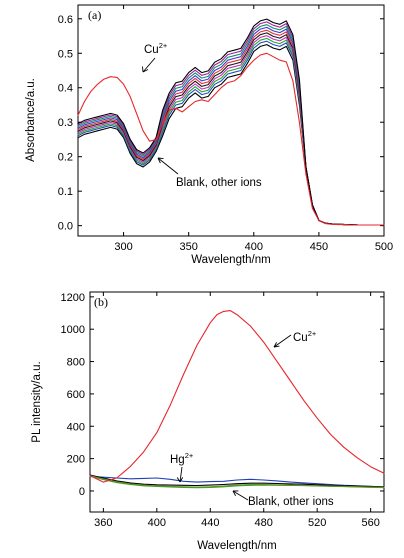  I want to click on panel-b-annotation-cu-sup: 2+, so click(312, 333).